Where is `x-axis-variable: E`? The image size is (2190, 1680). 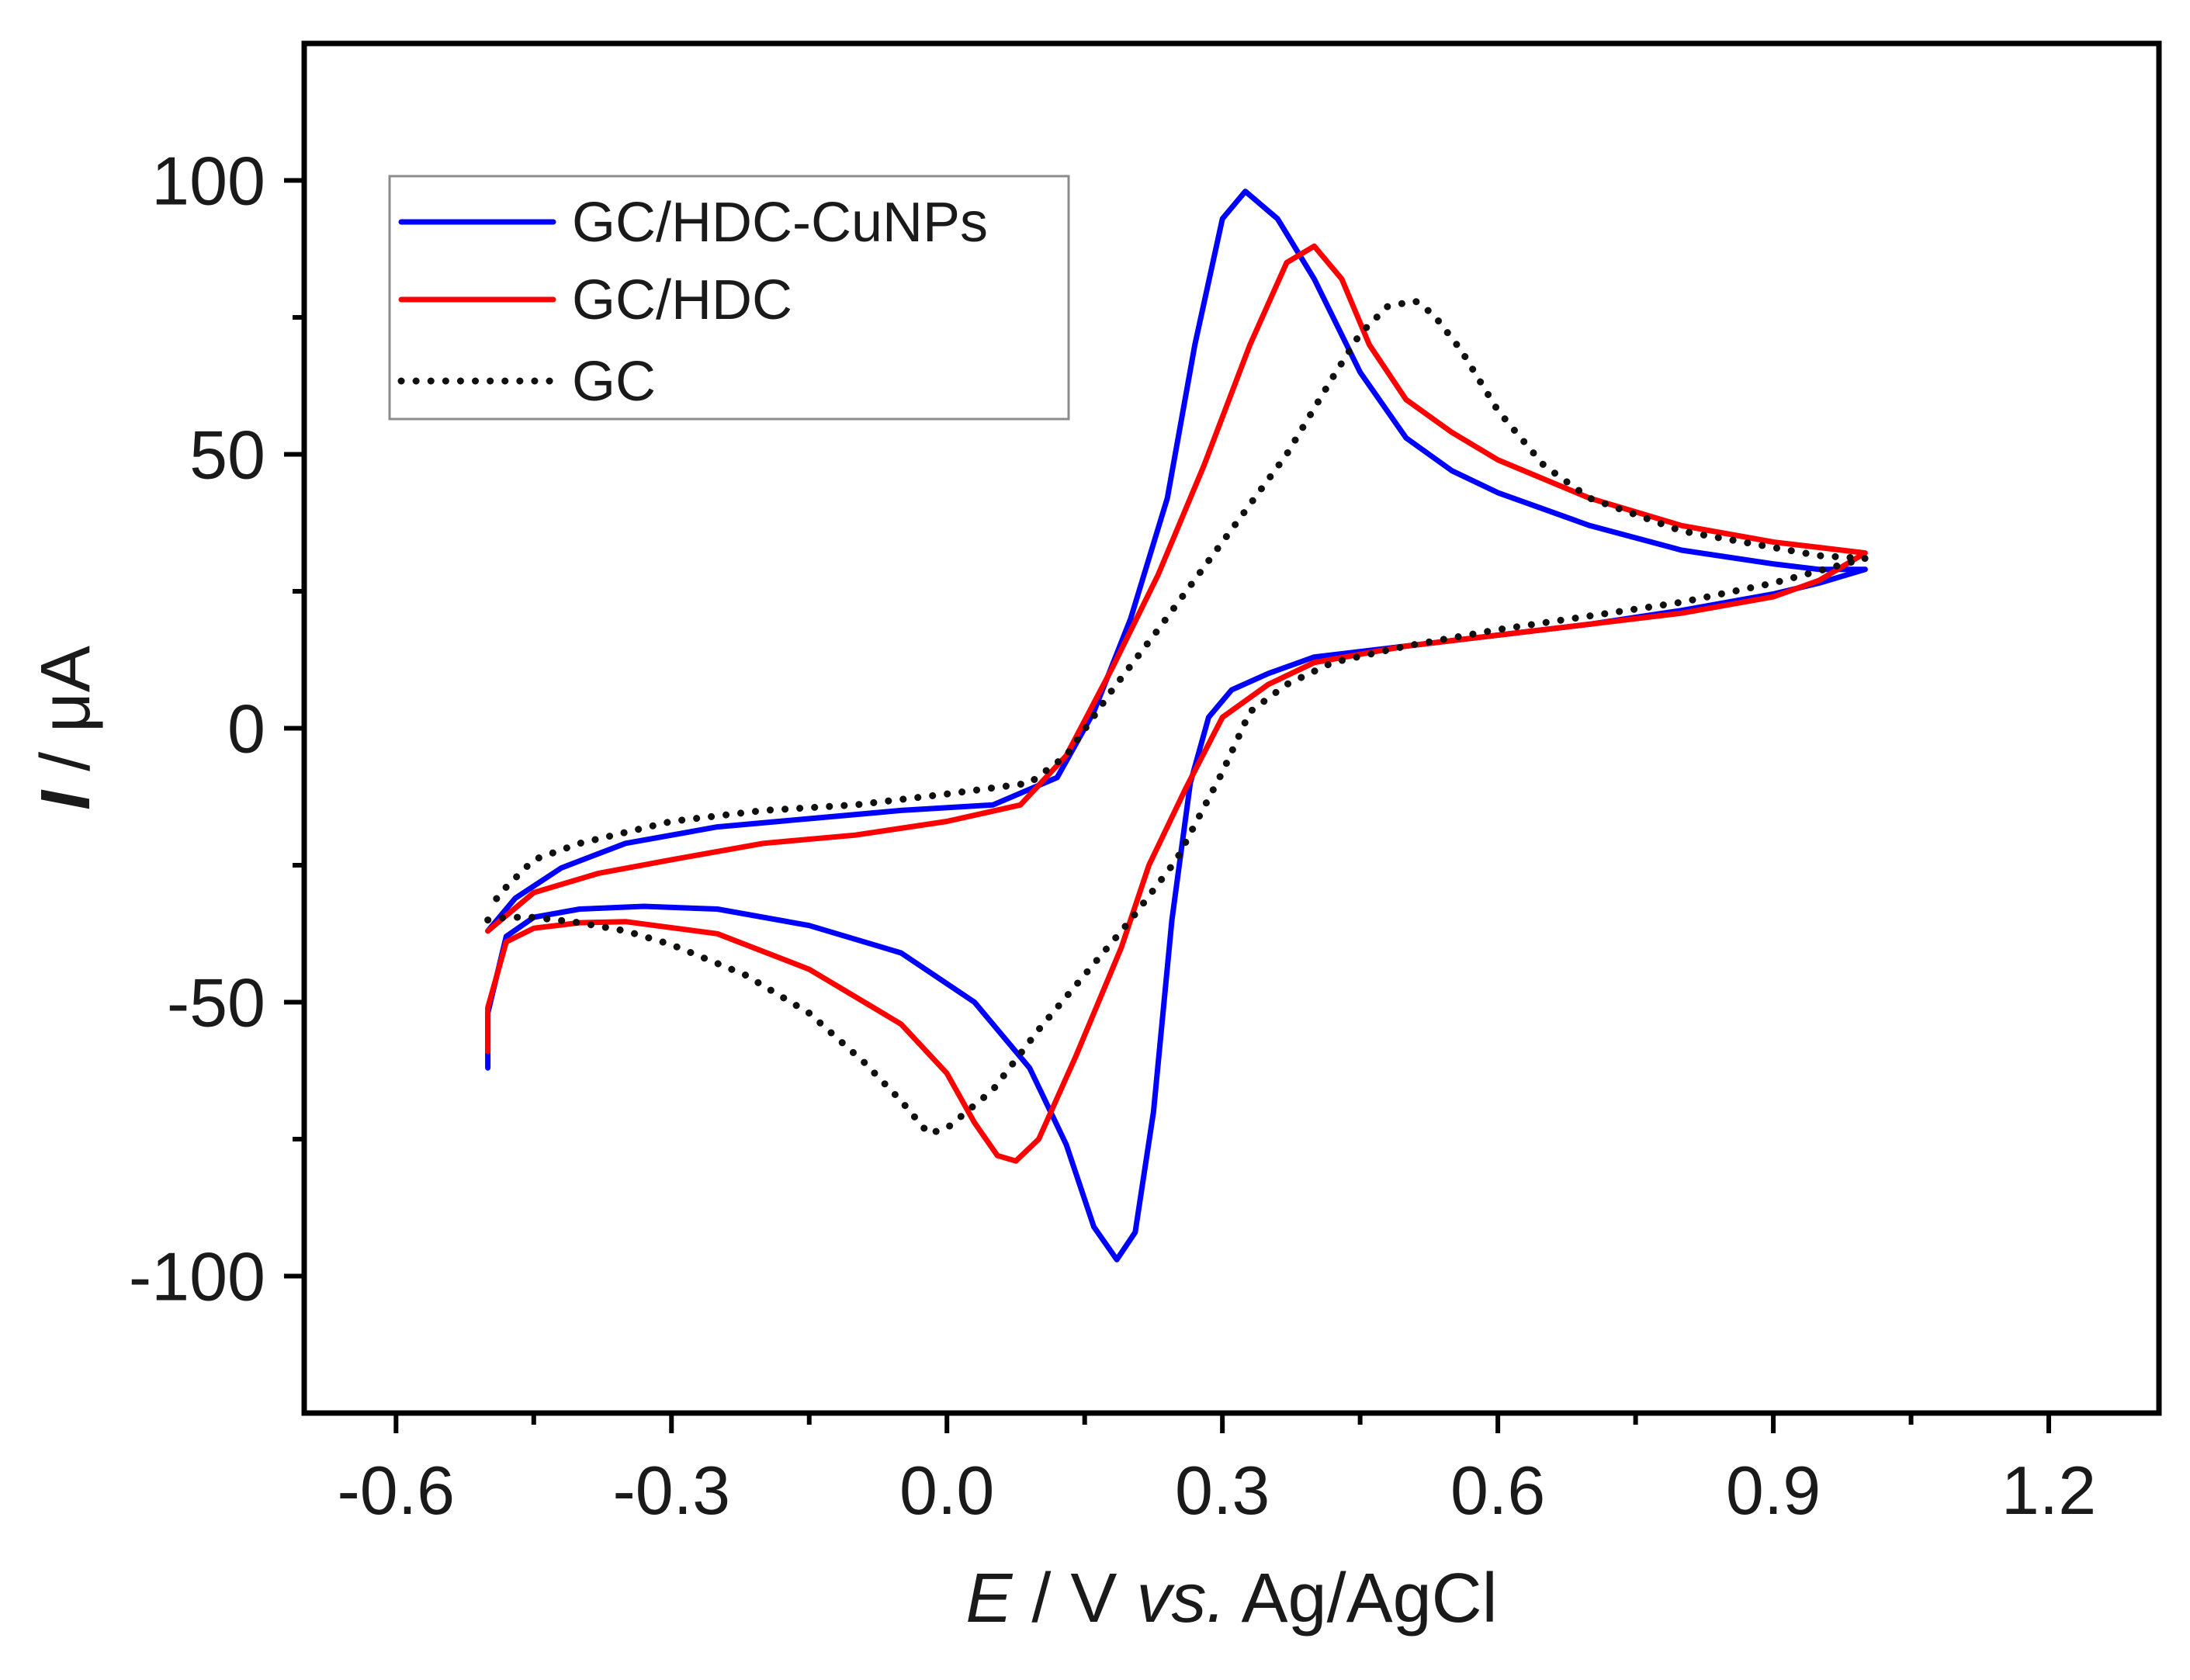 x-axis-variable: E is located at coordinates (989, 1598).